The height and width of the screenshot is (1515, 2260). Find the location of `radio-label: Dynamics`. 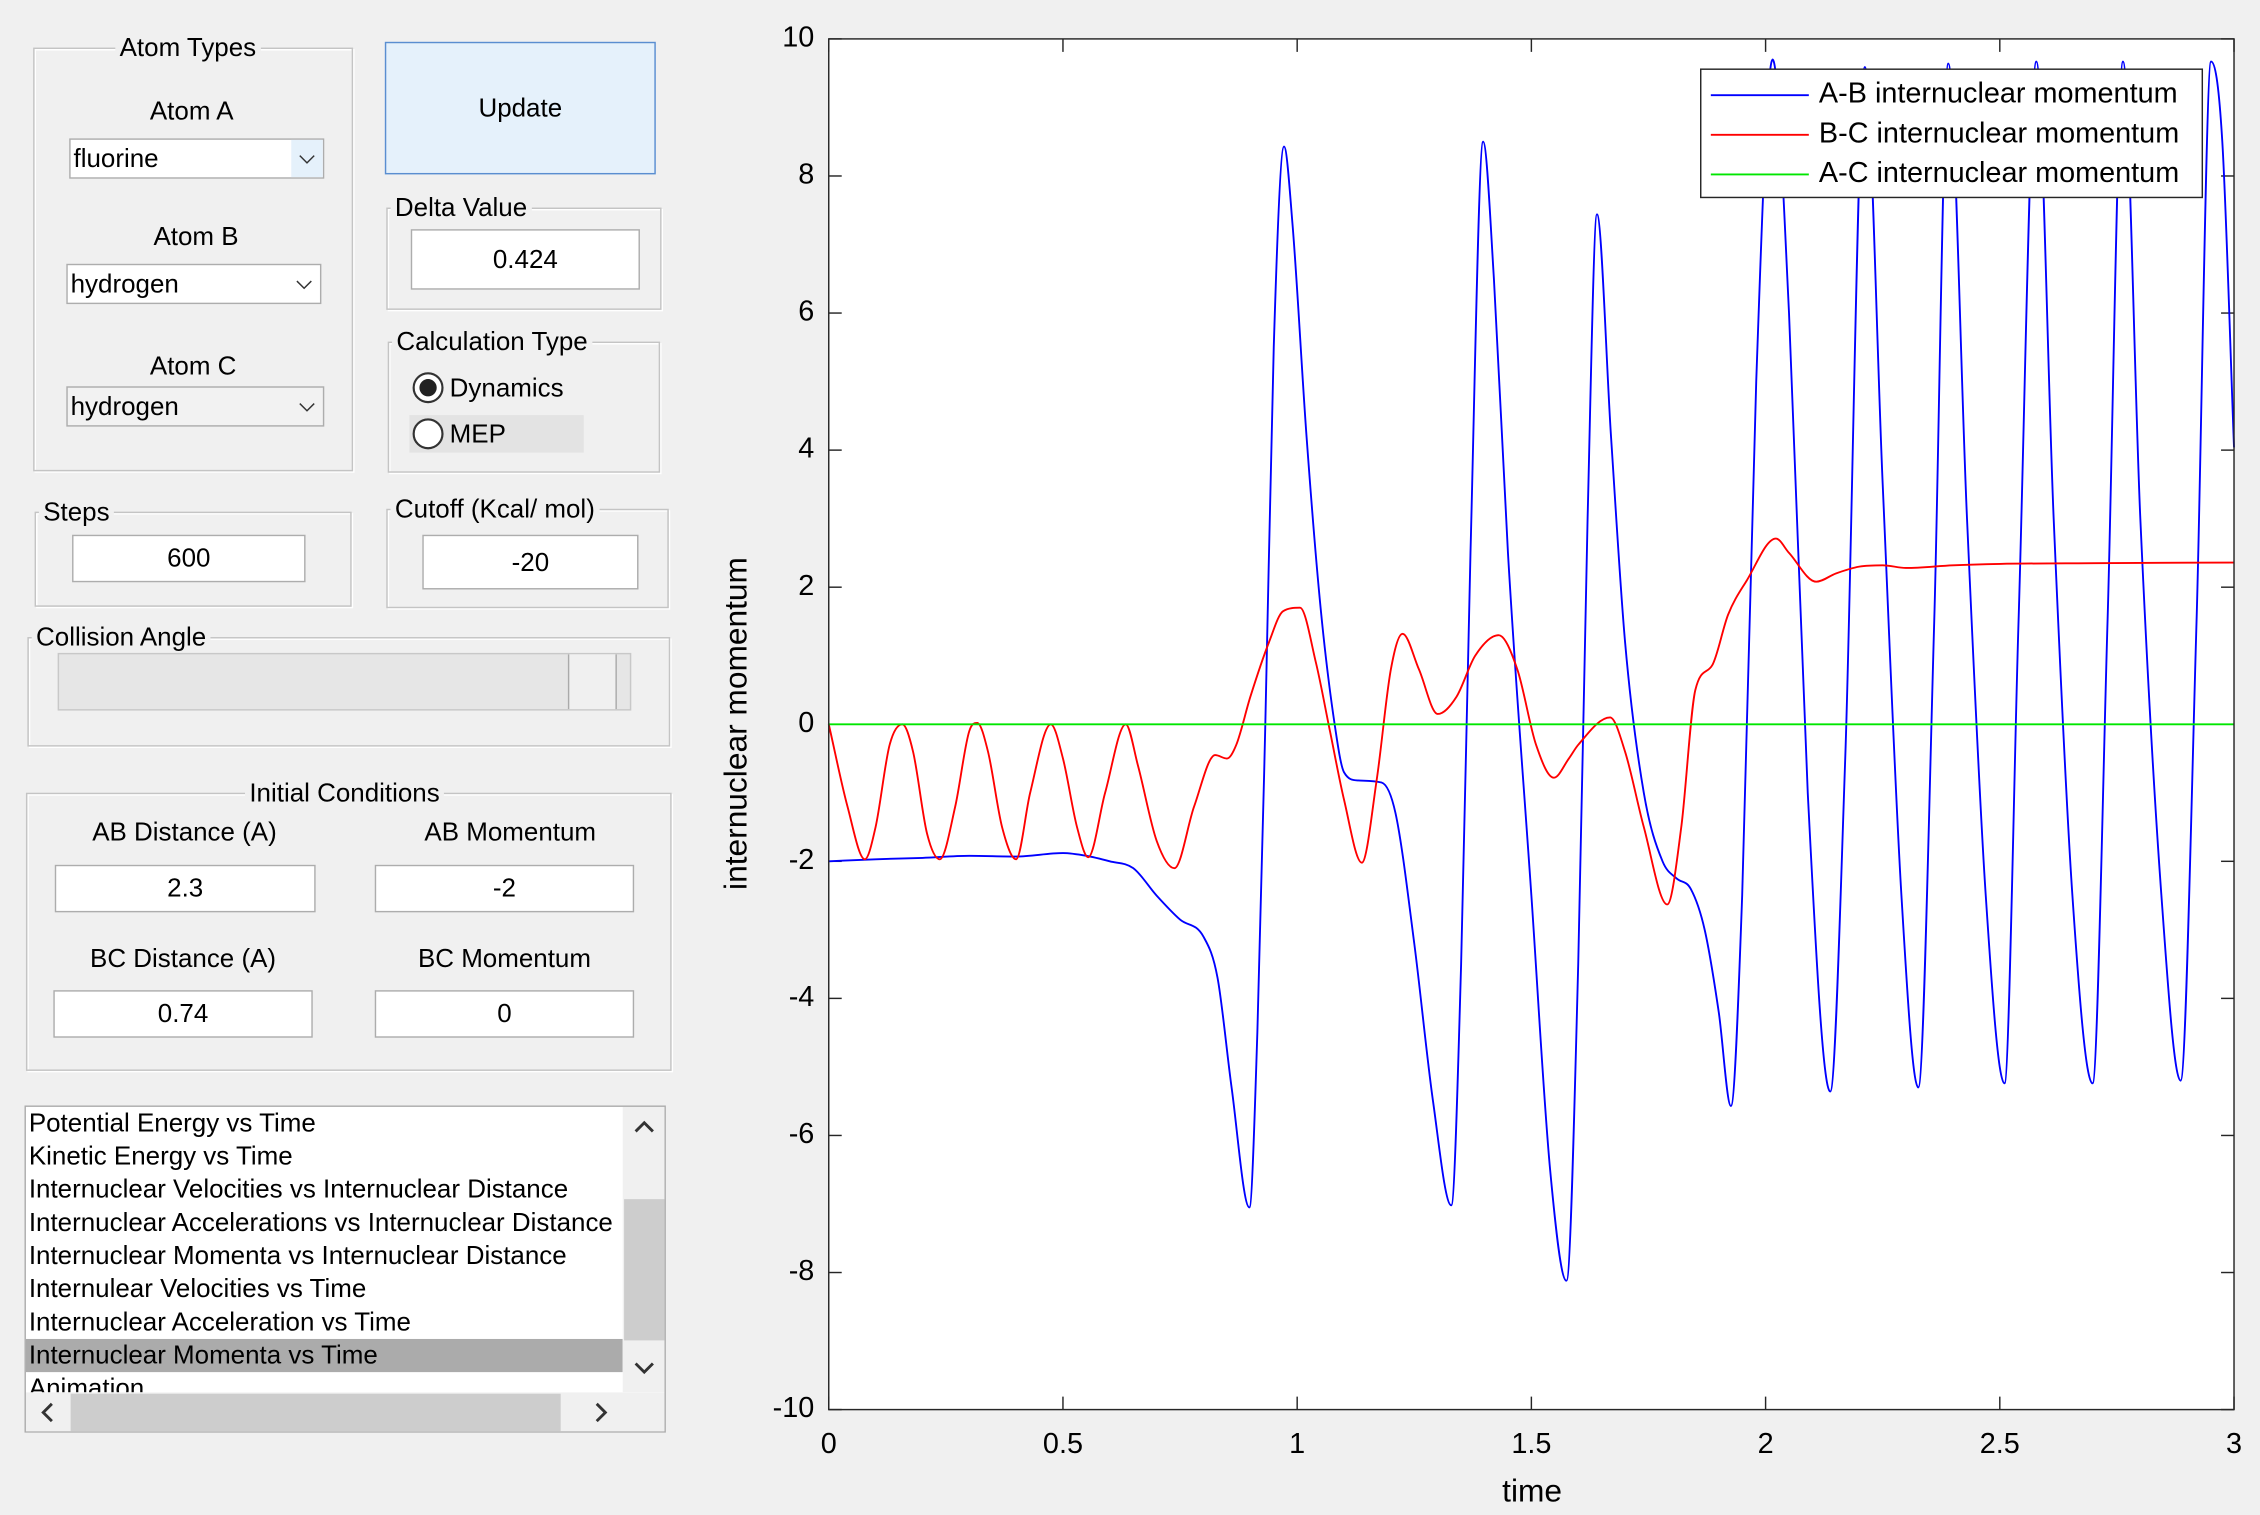

radio-label: Dynamics is located at coordinates (506, 388).